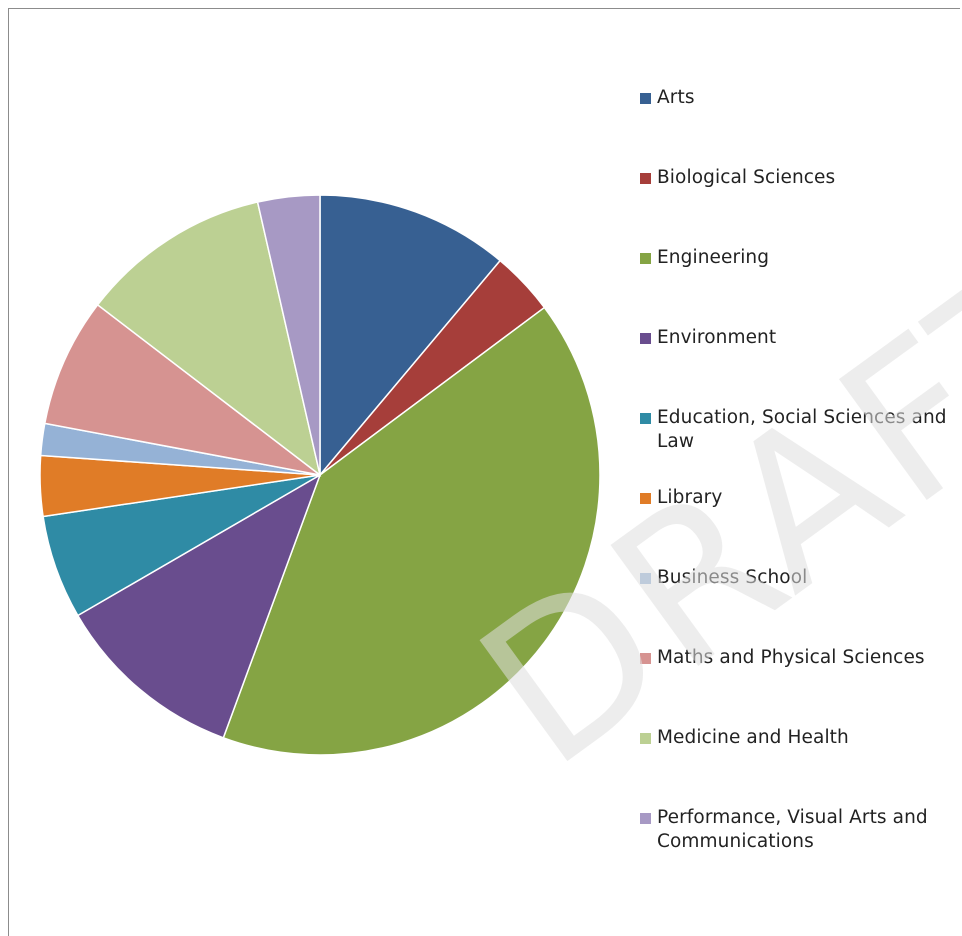 Image resolution: width=962 pixels, height=936 pixels. What do you see at coordinates (732, 577) in the screenshot?
I see `legend-label: Business School` at bounding box center [732, 577].